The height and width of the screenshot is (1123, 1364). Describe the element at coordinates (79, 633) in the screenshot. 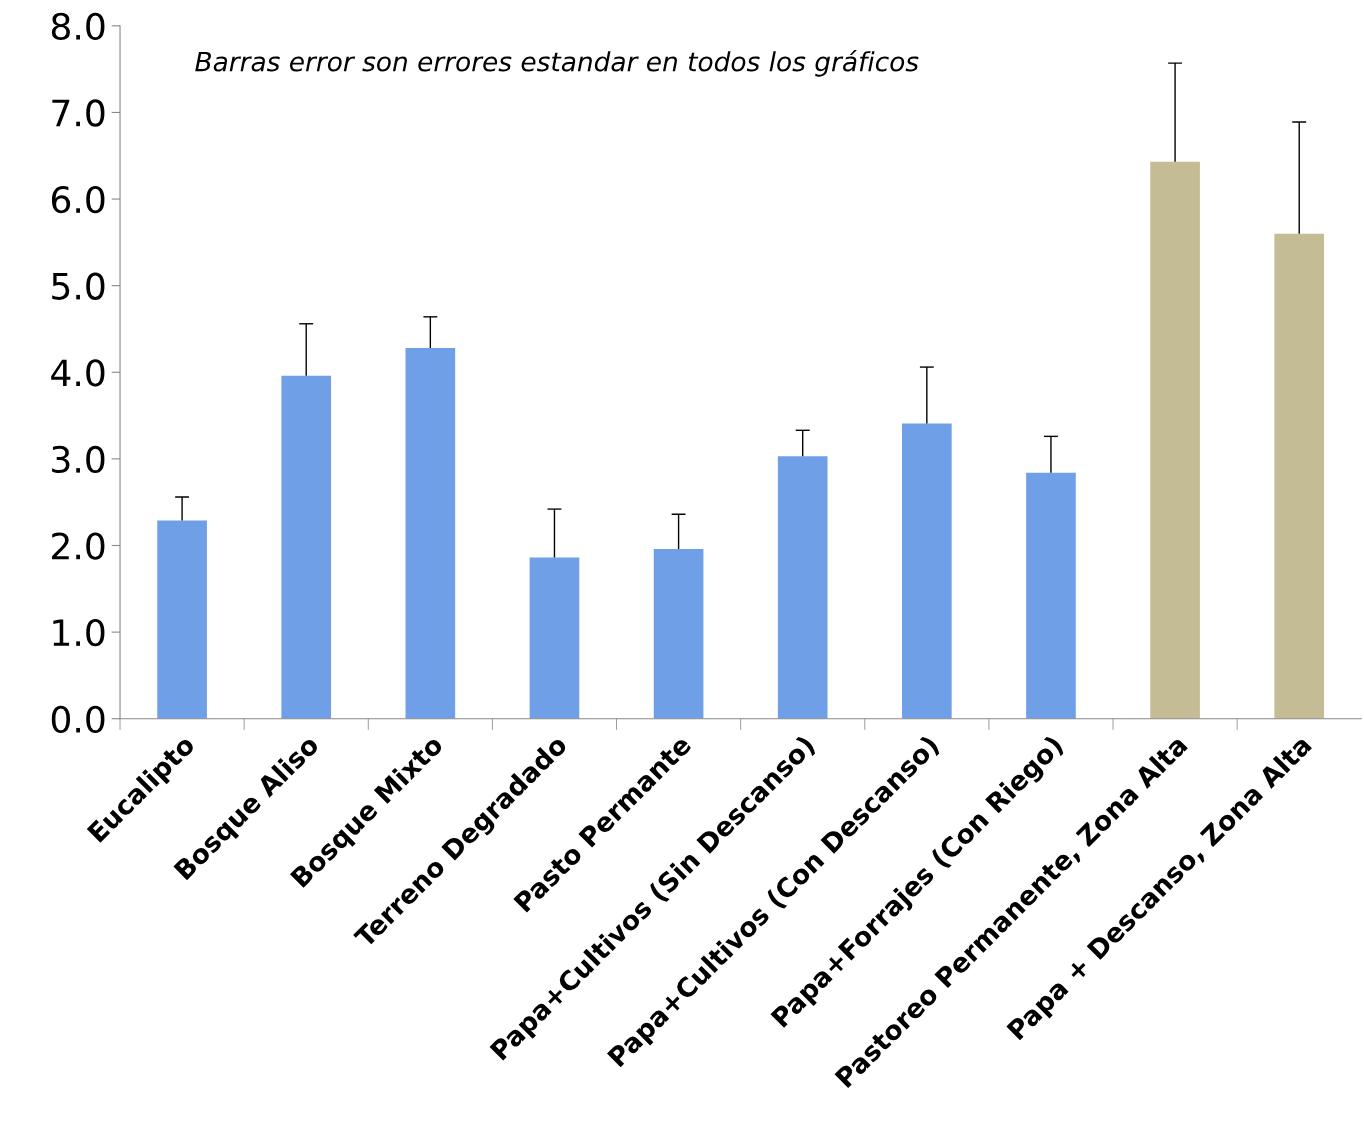

I see `y-tick-label: 1.0` at that location.